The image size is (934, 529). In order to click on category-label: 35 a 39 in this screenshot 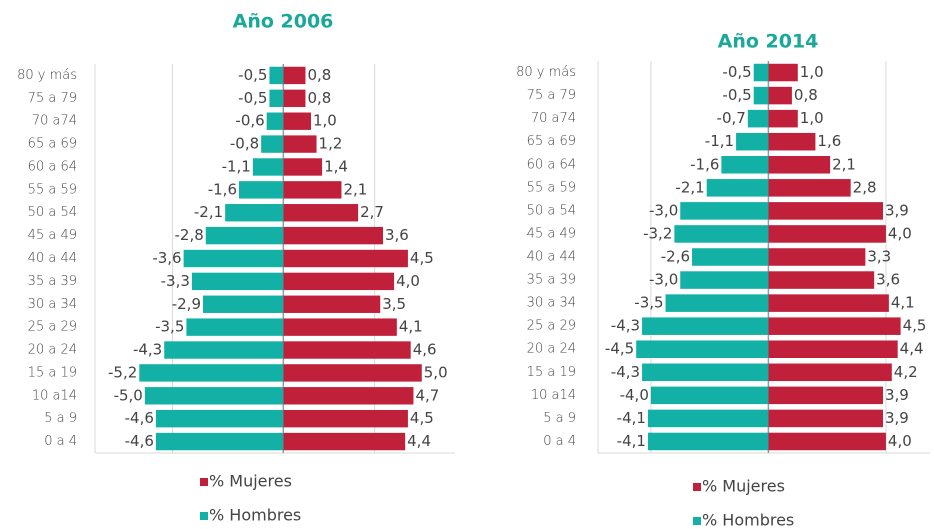, I will do `click(52, 281)`.